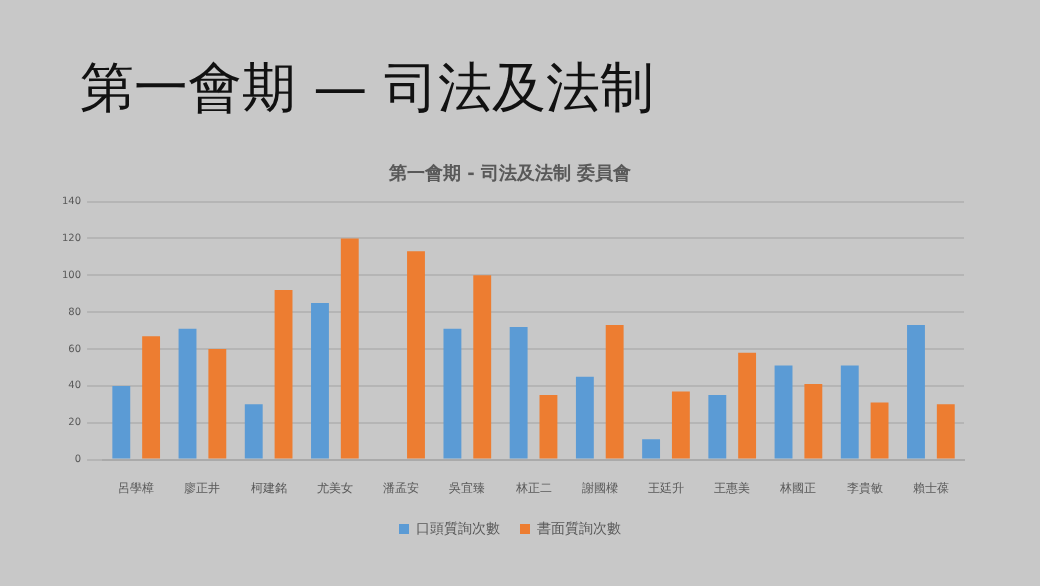 The height and width of the screenshot is (586, 1040). Describe the element at coordinates (509, 174) in the screenshot. I see `chart-subtitle: 第一會期 - 司法及法制 委員會` at that location.